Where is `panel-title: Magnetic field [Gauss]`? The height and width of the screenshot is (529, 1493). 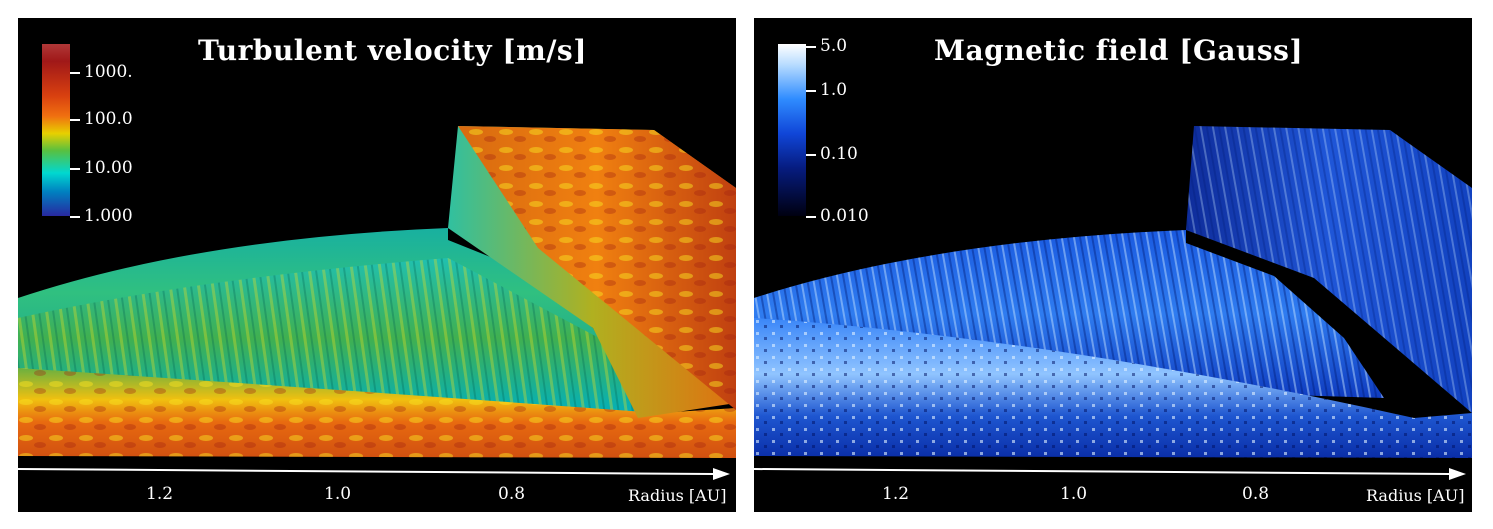 panel-title: Magnetic field [Gauss] is located at coordinates (1119, 50).